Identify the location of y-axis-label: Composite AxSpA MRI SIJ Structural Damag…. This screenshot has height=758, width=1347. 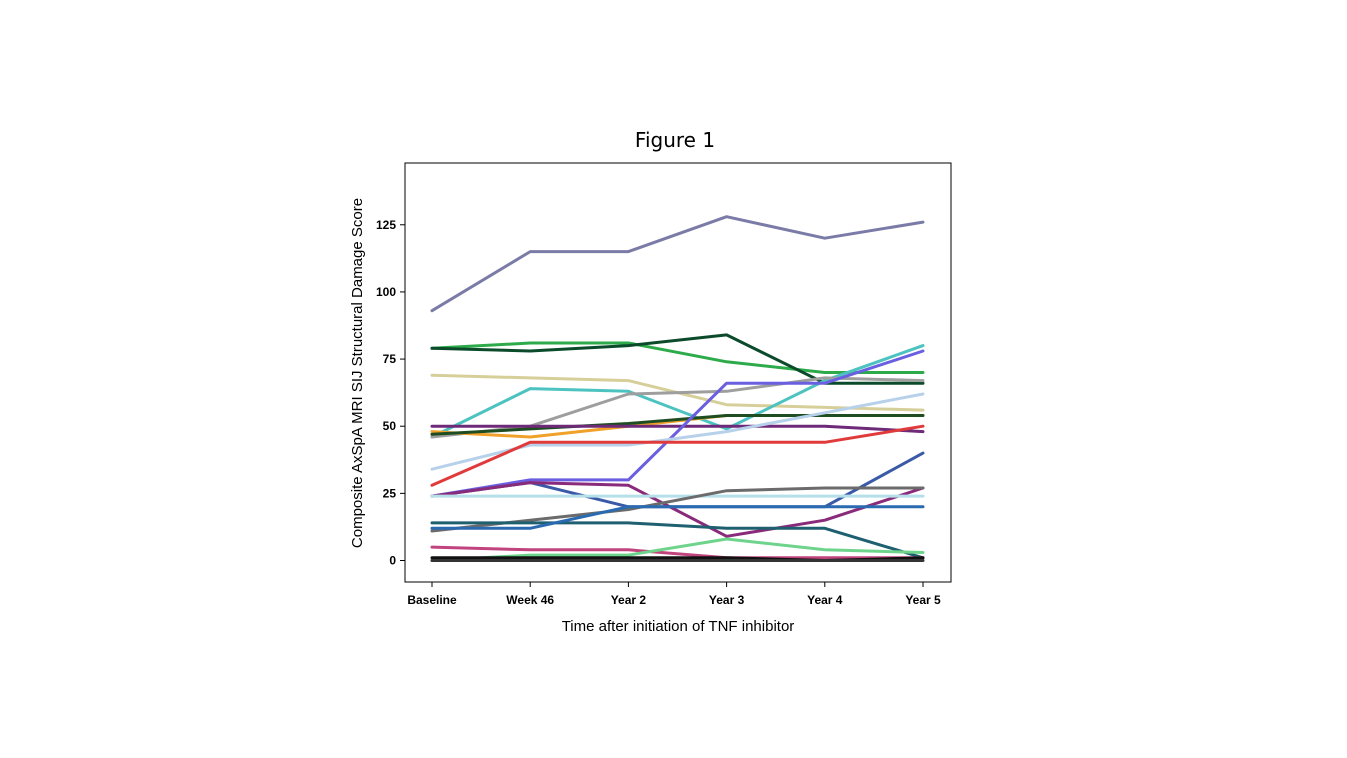
(357, 373).